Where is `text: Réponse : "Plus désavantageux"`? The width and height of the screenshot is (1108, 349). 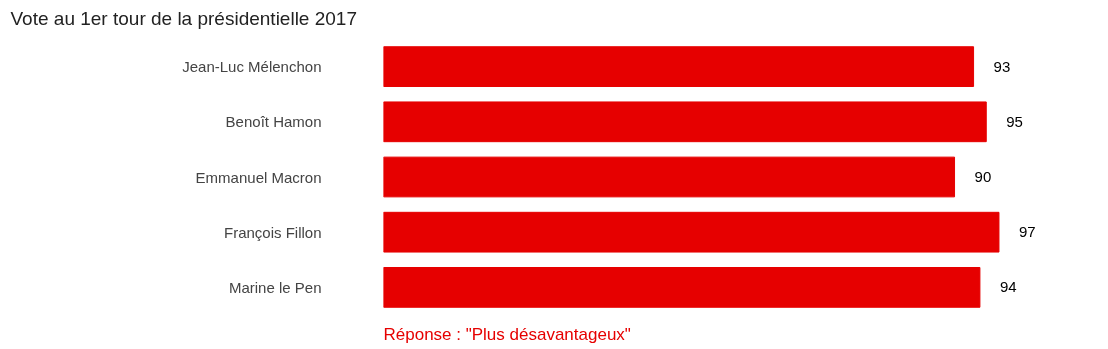
text: Réponse : "Plus désavantageux" is located at coordinates (507, 334).